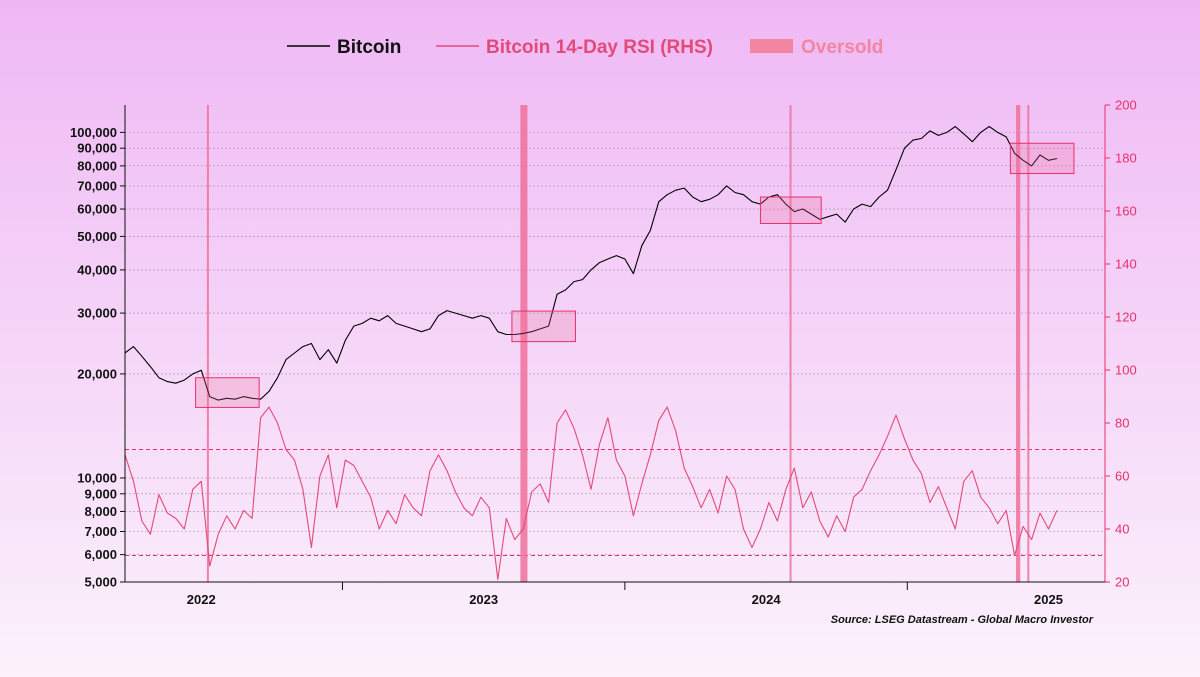  Describe the element at coordinates (201, 599) in the screenshot. I see `x-tick-label: 2022` at that location.